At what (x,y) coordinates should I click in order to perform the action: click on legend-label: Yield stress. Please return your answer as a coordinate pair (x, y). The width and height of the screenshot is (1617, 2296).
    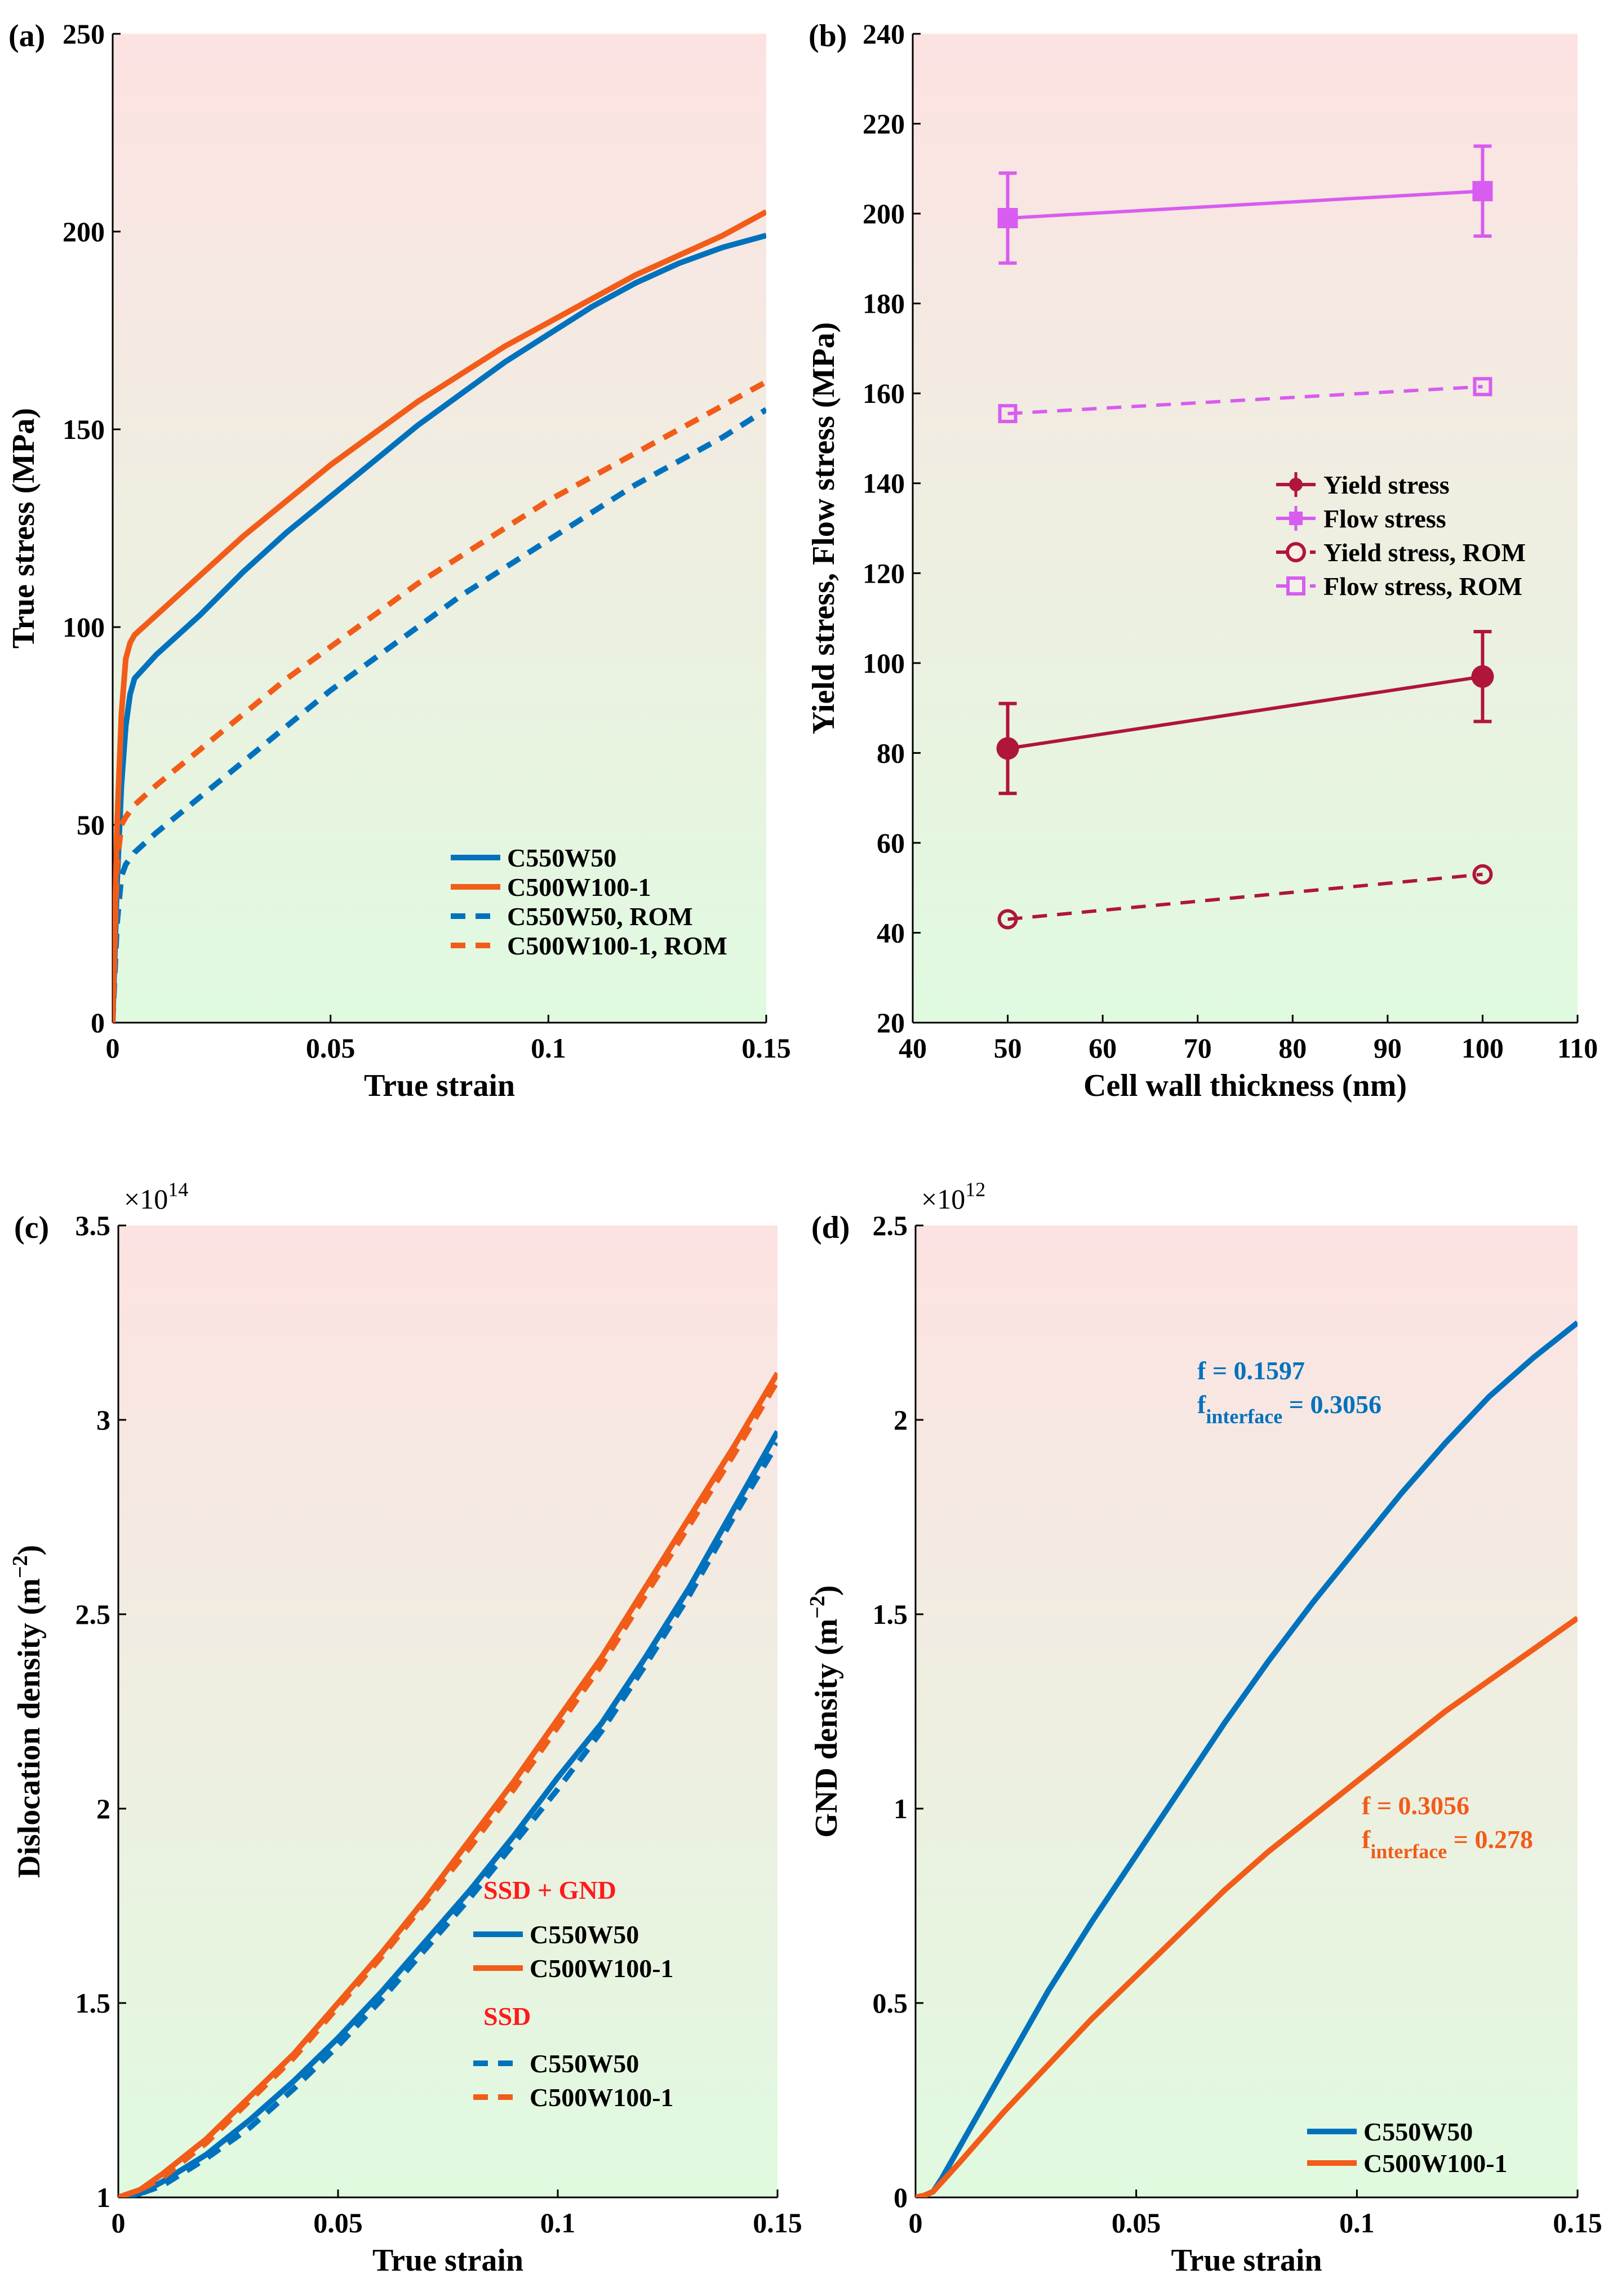
    Looking at the image, I should click on (1386, 484).